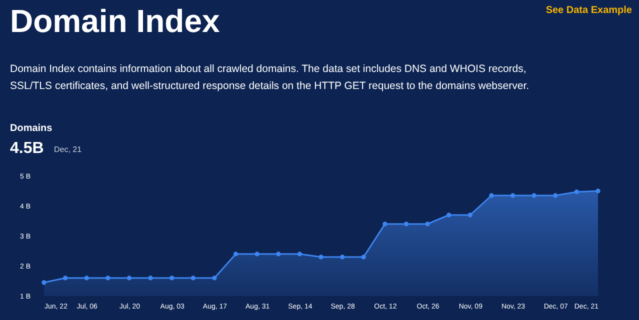  Describe the element at coordinates (589, 10) in the screenshot. I see `text: See Data Example` at that location.